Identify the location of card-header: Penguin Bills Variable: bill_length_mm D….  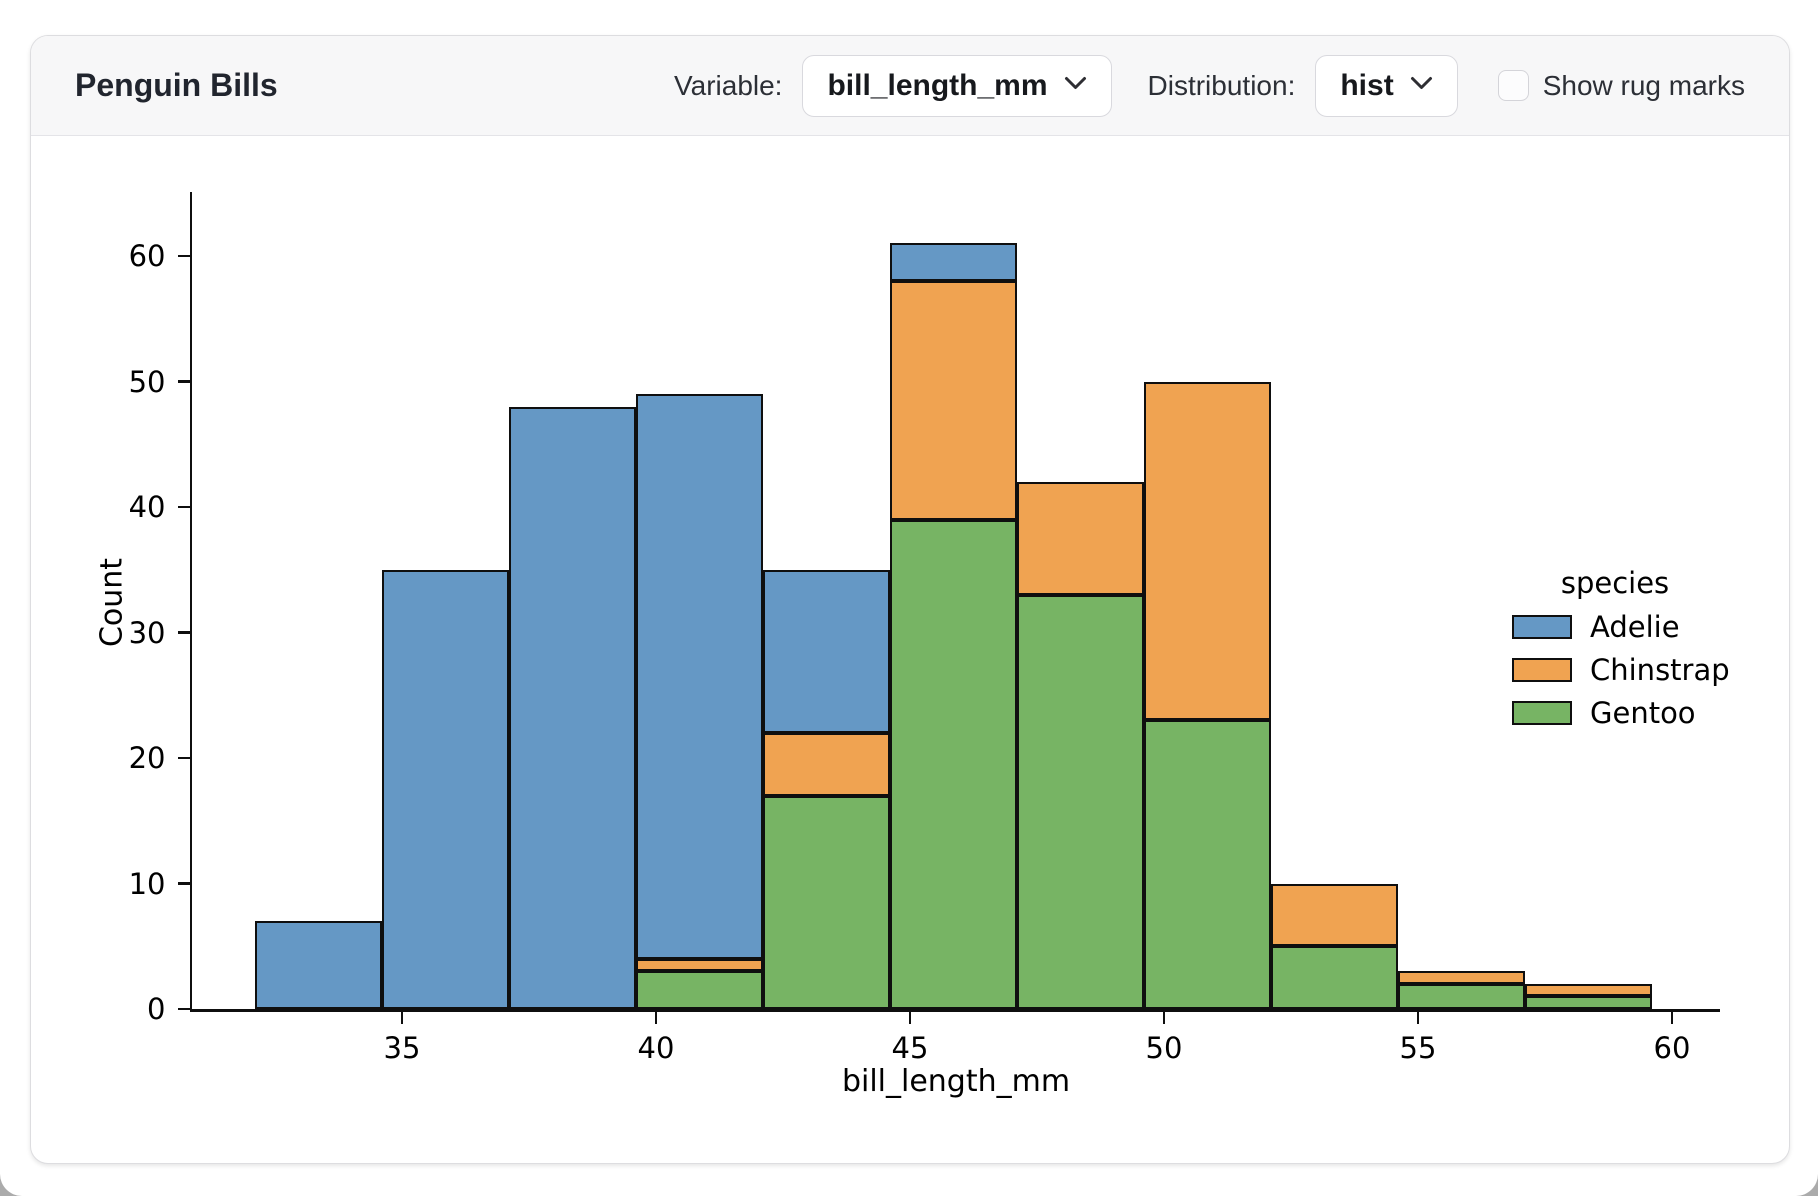
(910, 86).